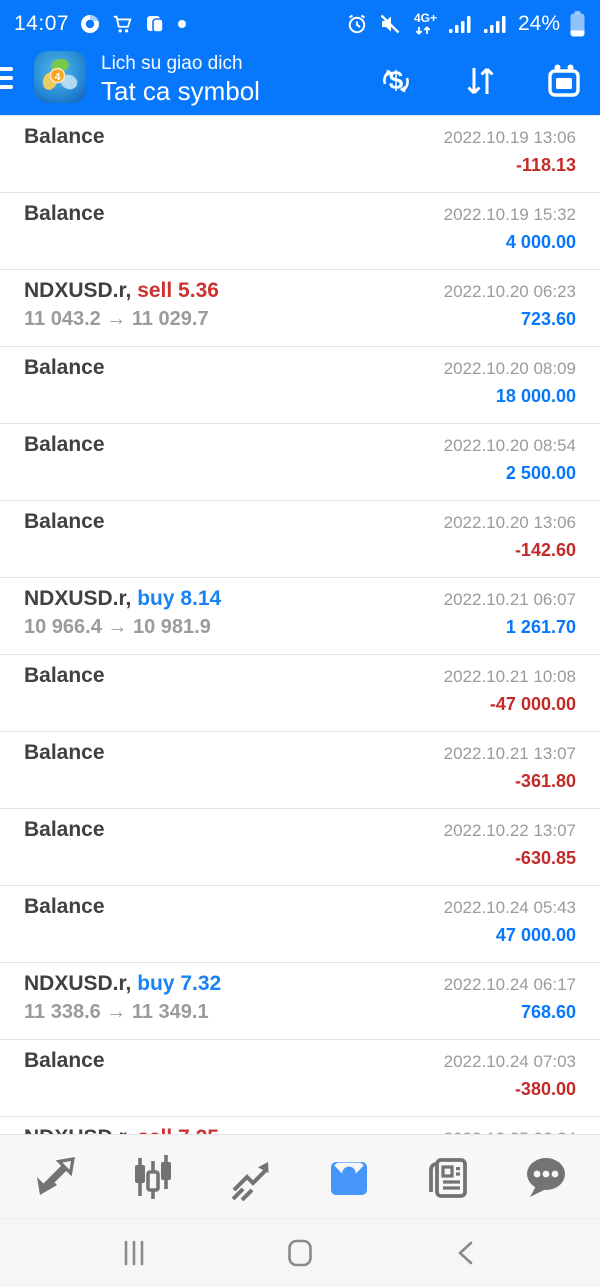 The image size is (600, 1287). I want to click on messages-icon, so click(545, 1177).